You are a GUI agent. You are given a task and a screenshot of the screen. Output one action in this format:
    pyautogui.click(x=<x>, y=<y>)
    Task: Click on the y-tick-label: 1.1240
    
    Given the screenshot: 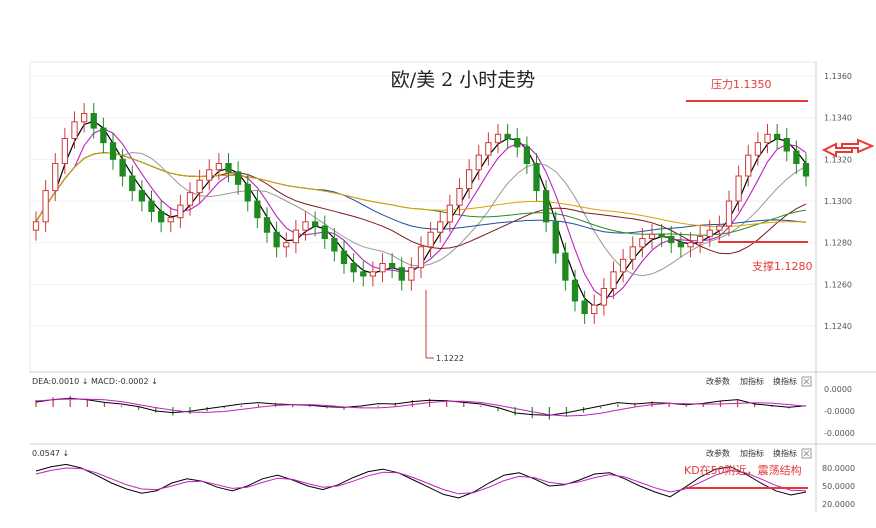 What is the action you would take?
    pyautogui.click(x=838, y=326)
    